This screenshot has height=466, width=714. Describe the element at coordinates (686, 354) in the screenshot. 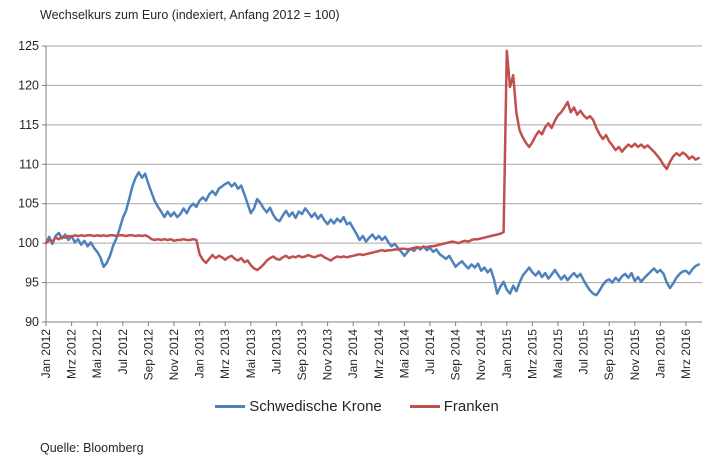

I see `x-axis-label: Mrz 2016` at that location.